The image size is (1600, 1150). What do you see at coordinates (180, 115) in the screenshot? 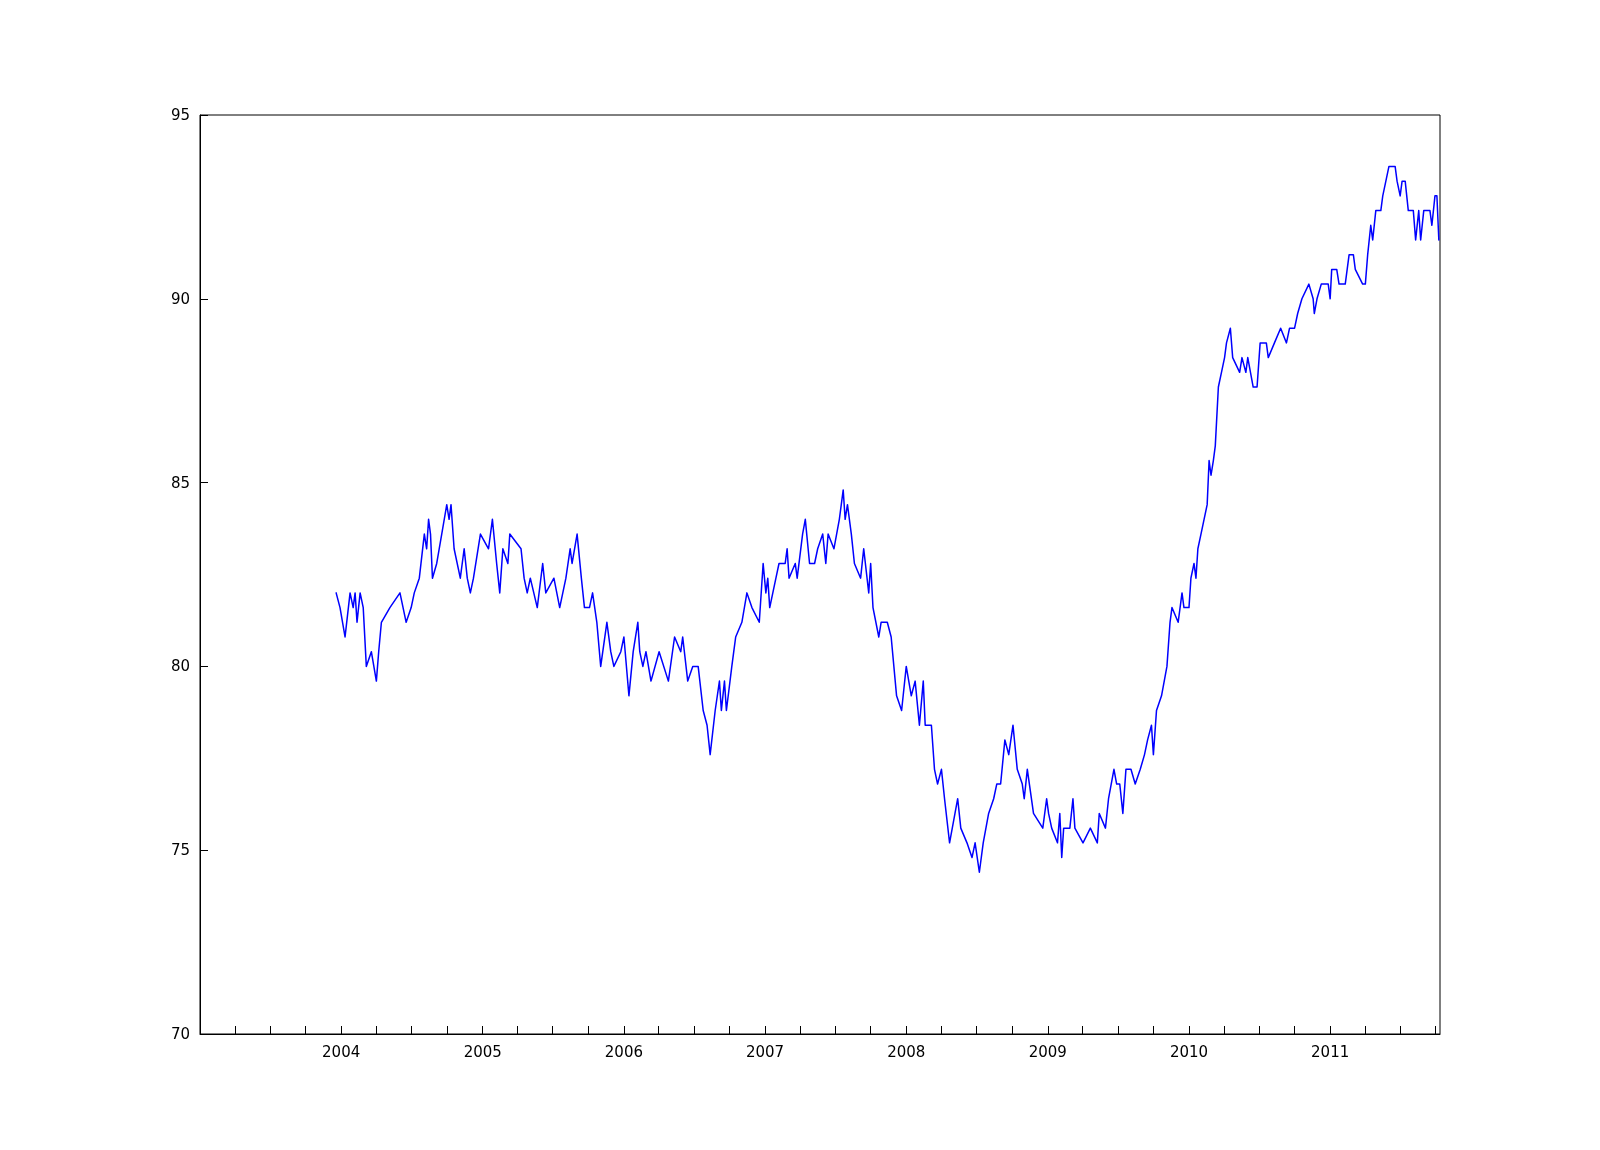
I see `y-tick-label: 95` at bounding box center [180, 115].